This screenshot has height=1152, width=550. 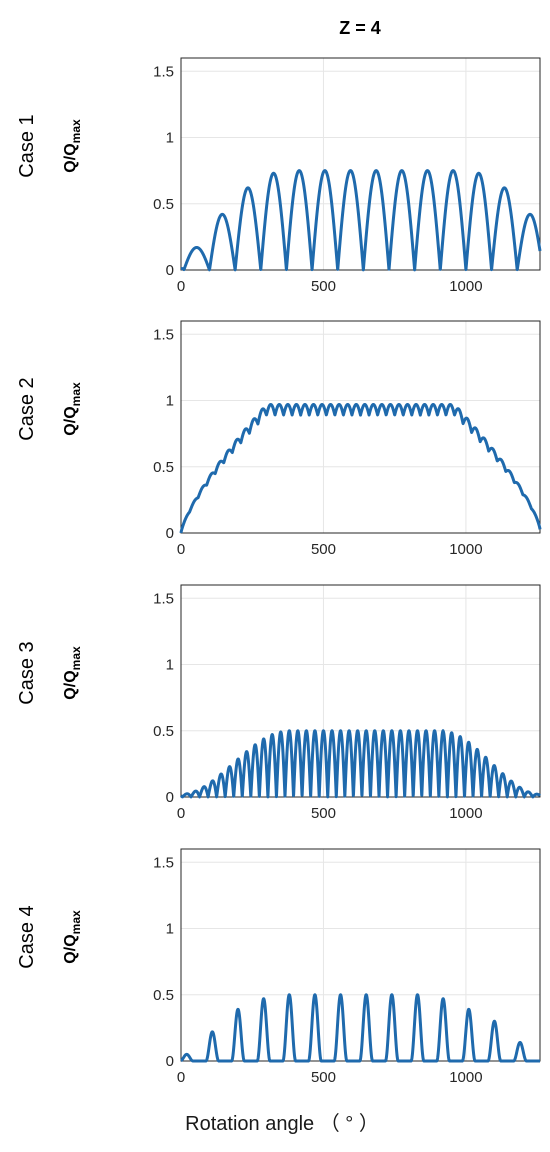 What do you see at coordinates (27, 672) in the screenshot?
I see `case-label: Case 3` at bounding box center [27, 672].